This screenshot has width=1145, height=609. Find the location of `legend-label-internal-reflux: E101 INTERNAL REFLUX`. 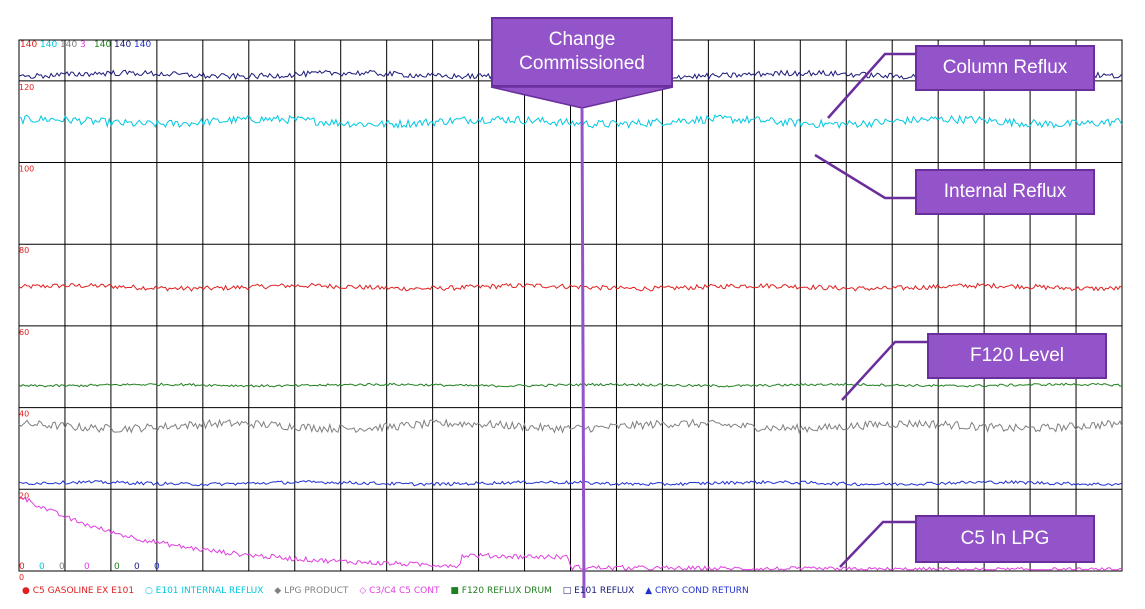

legend-label-internal-reflux: E101 INTERNAL REFLUX is located at coordinates (209, 591).